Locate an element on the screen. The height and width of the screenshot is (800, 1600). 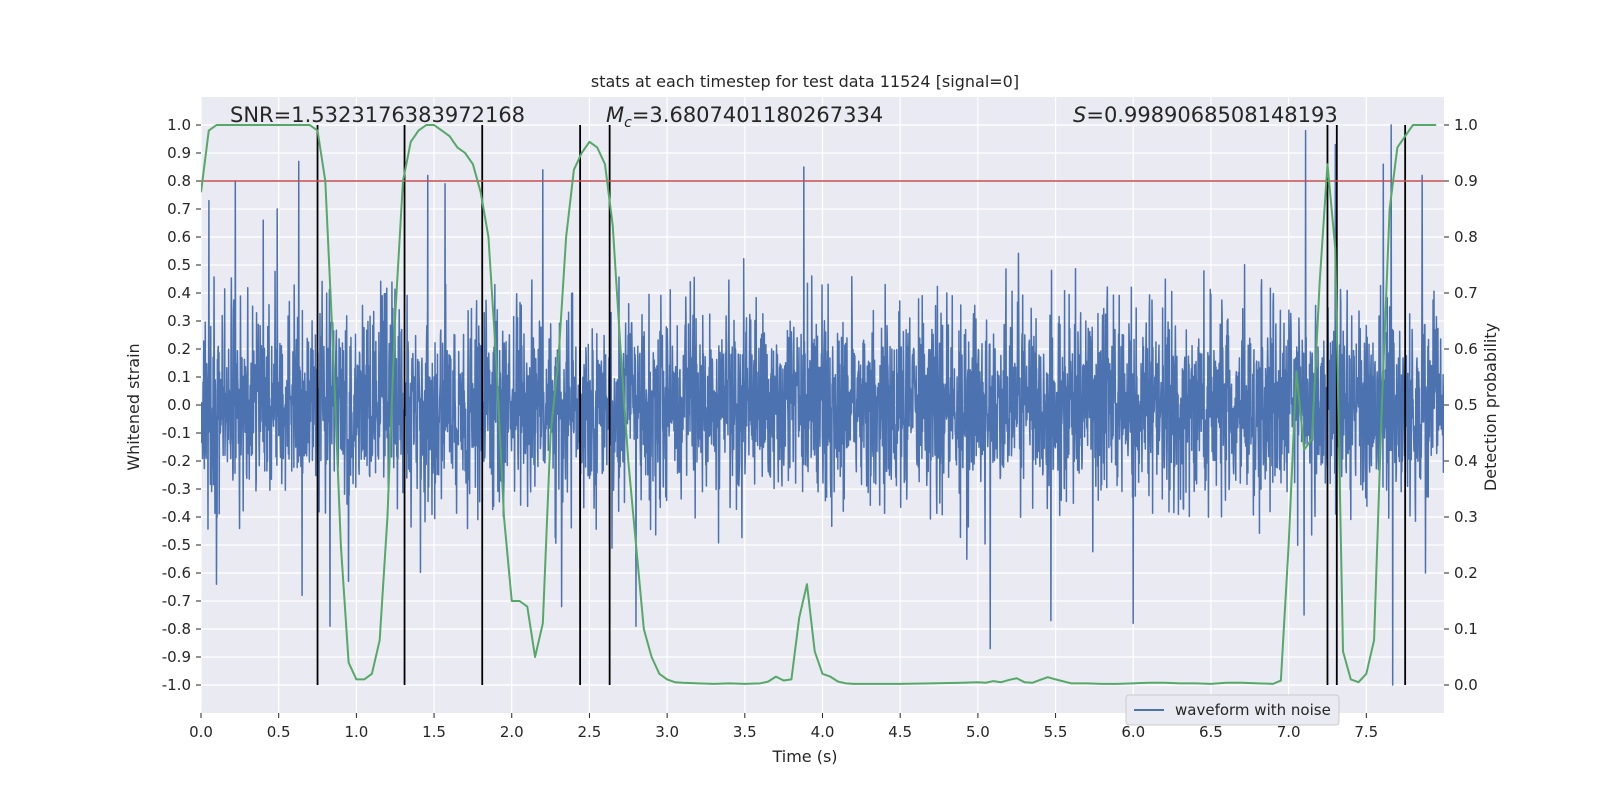
y-tick-label: -0.3 is located at coordinates (176, 489).